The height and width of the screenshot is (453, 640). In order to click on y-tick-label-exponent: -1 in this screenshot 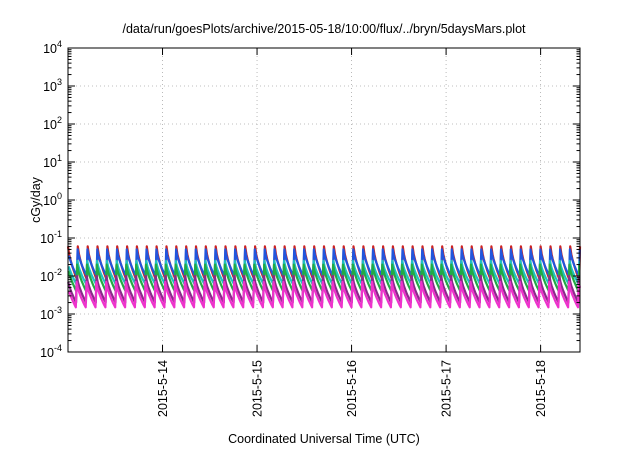, I will do `click(58, 234)`.